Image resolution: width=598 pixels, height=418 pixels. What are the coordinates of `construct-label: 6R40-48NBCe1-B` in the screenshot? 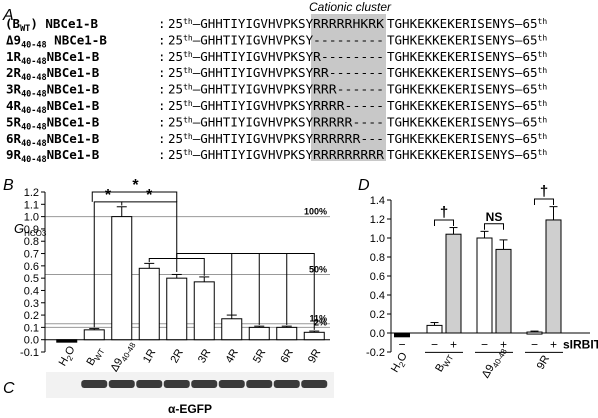 It's located at (53, 140).